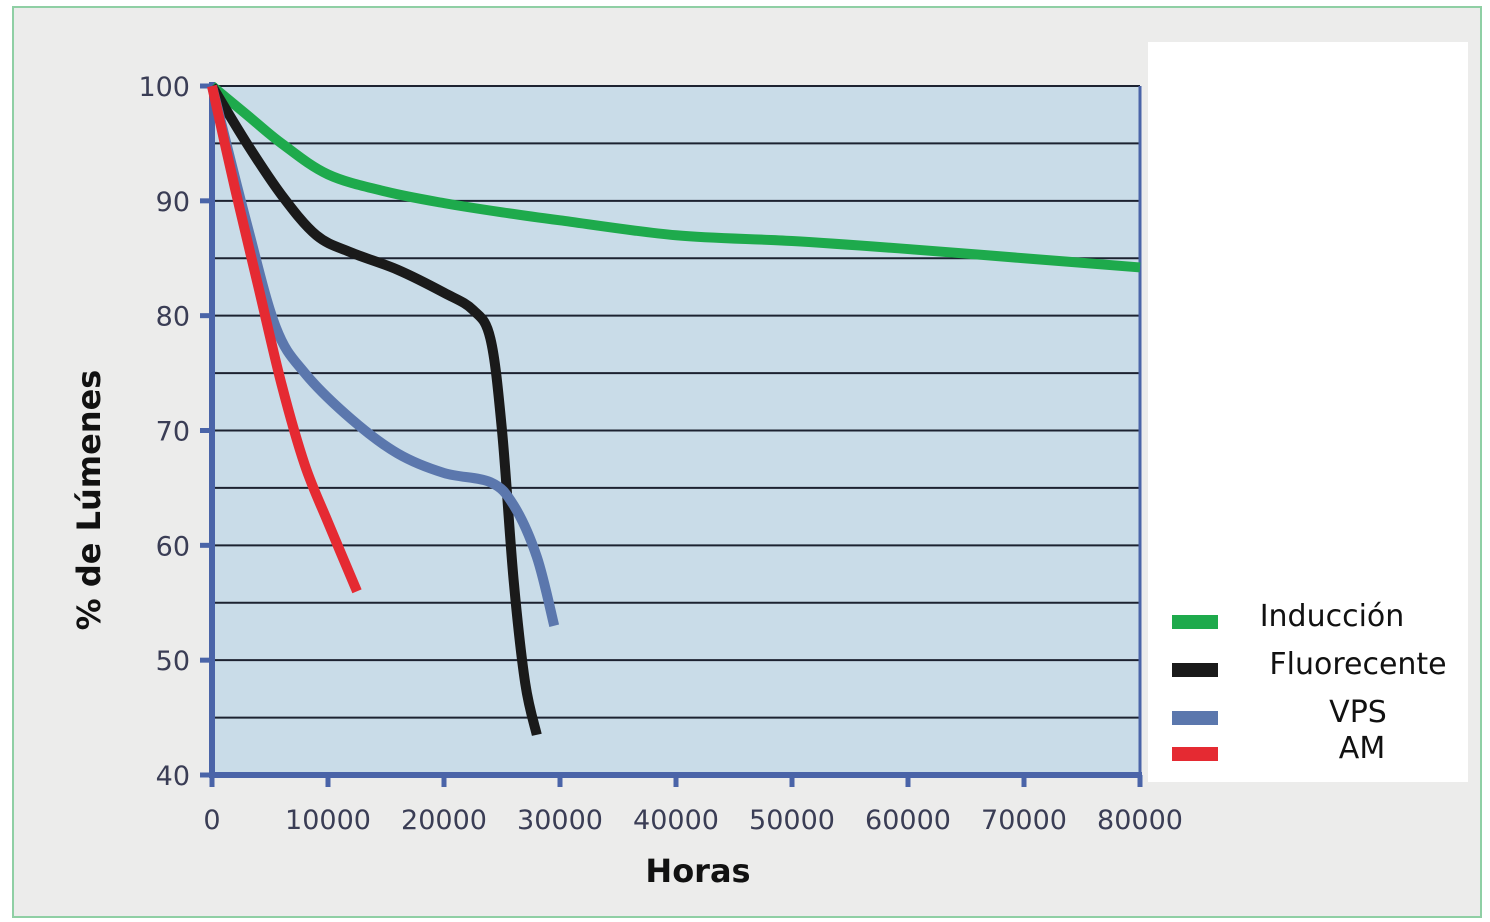  What do you see at coordinates (1195, 622) in the screenshot?
I see `legend-swatch-induccion` at bounding box center [1195, 622].